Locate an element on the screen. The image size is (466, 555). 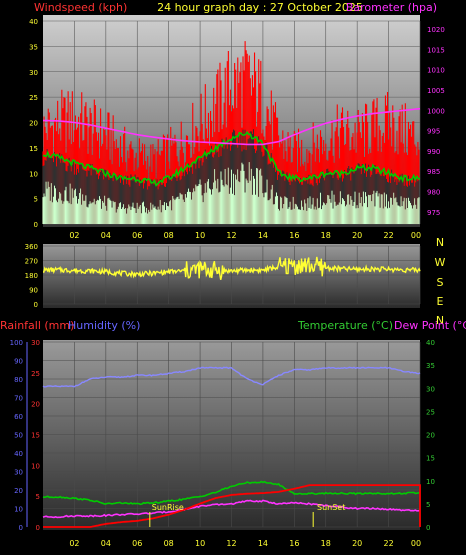
temperature-tick-label: 20 is located at coordinates (430, 436).